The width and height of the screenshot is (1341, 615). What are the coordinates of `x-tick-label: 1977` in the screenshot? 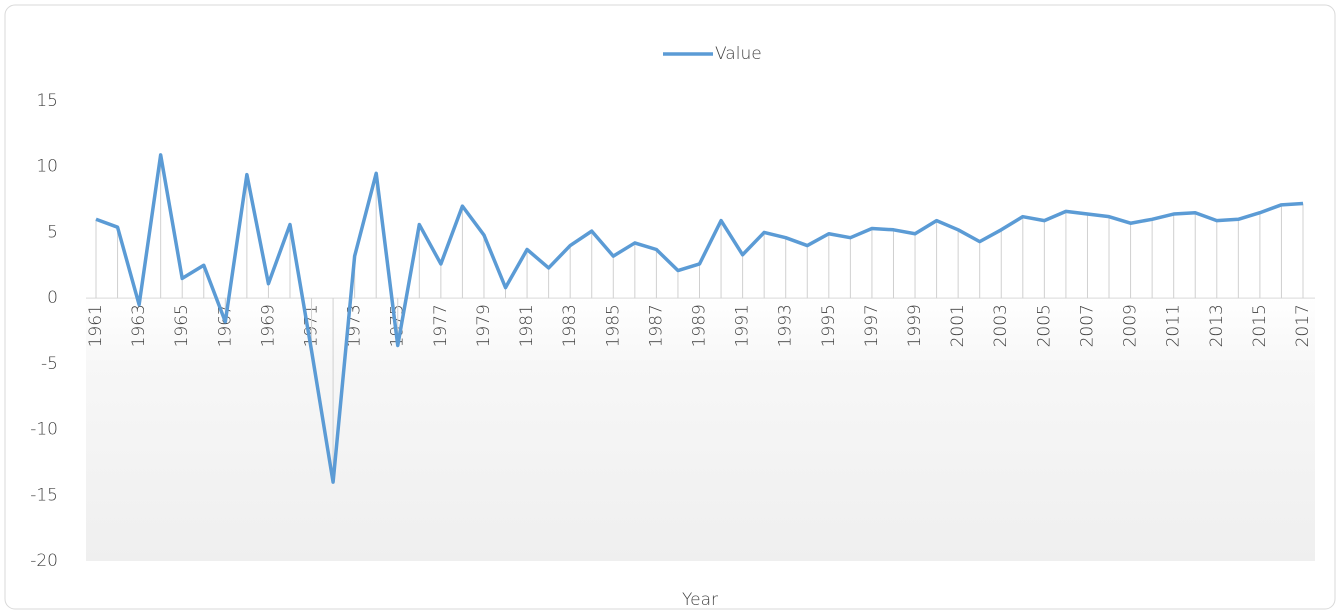 It's located at (441, 325).